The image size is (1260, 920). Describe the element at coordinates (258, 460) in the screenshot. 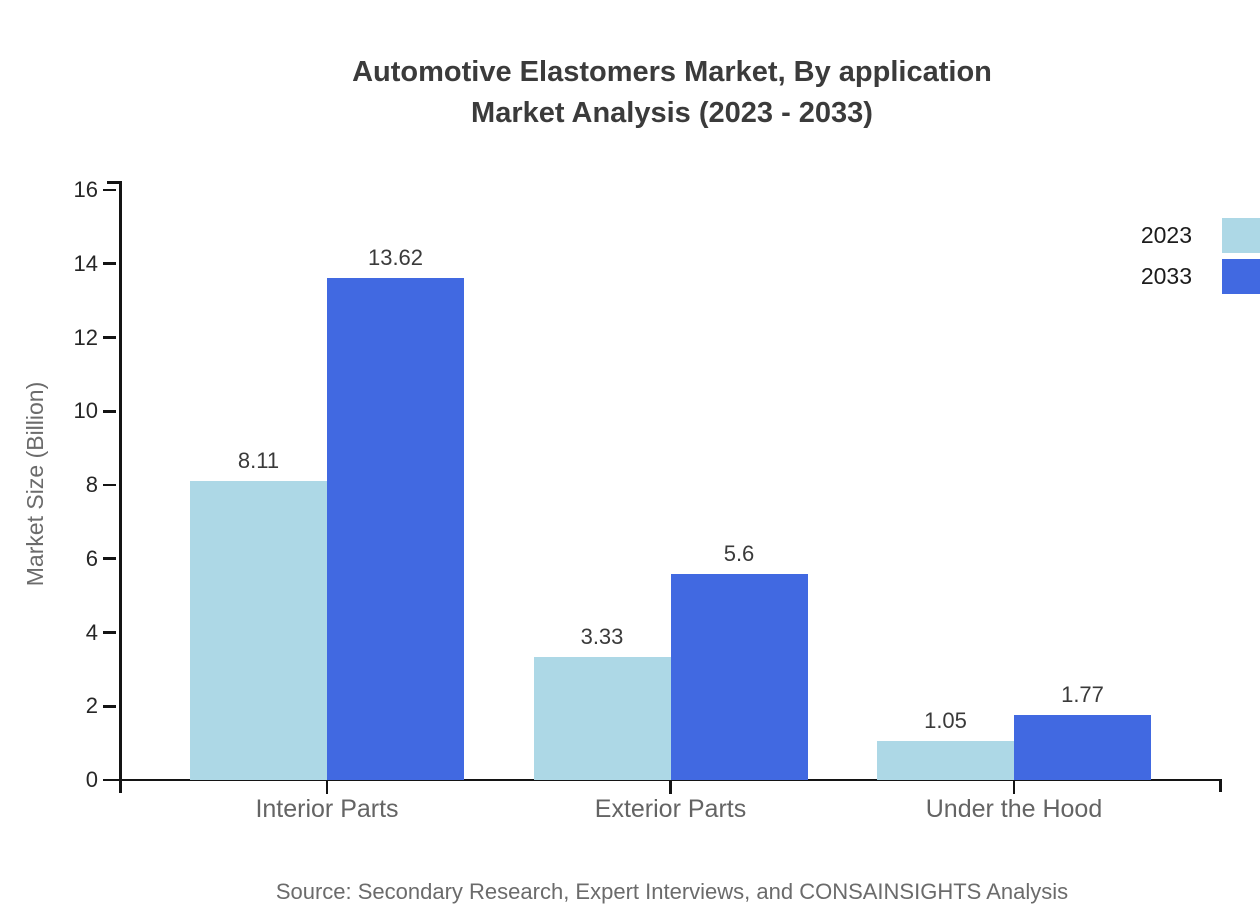

I see `bar-value-label: 8.11` at that location.